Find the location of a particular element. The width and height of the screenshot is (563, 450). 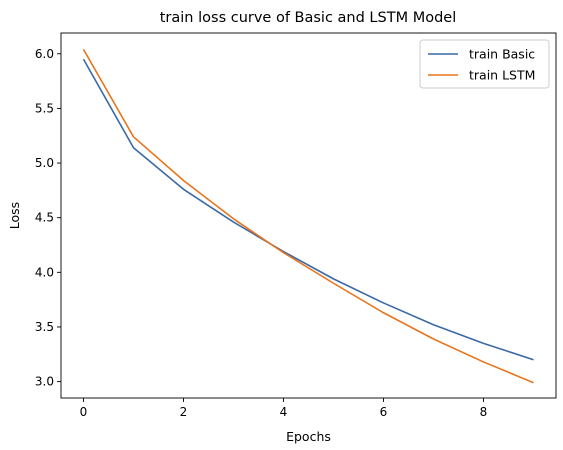

y-tick-label: 5.0 is located at coordinates (44, 163).